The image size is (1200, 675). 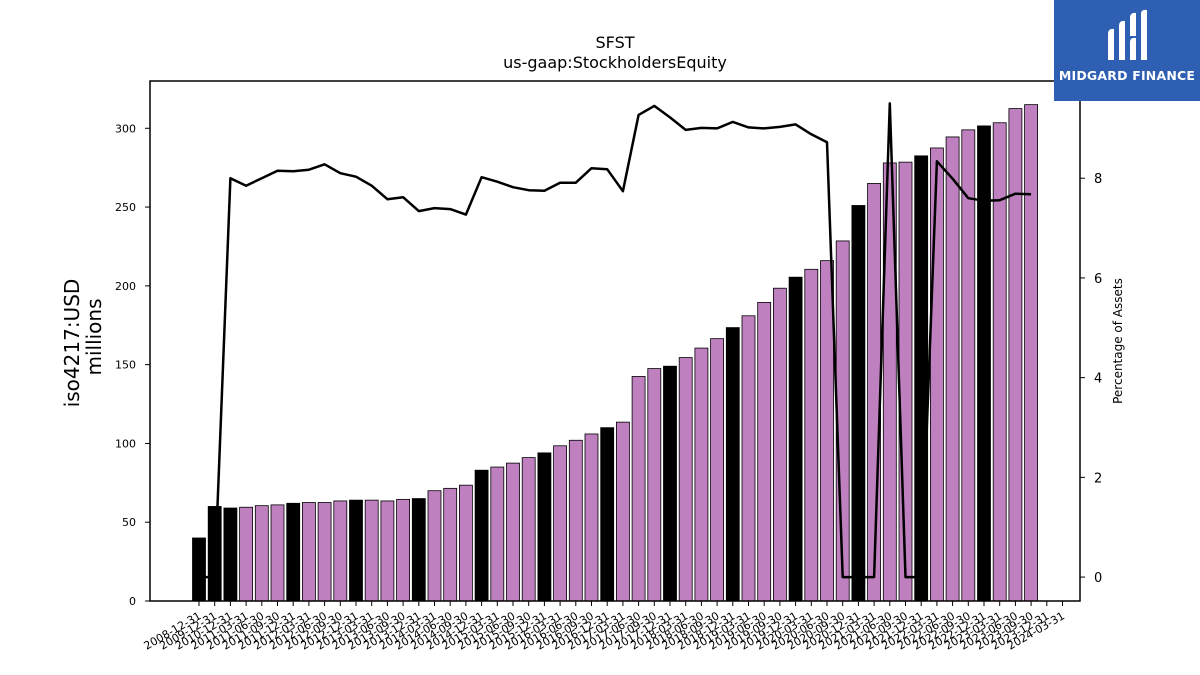 I want to click on ytick-label: 250, so click(x=125, y=207).